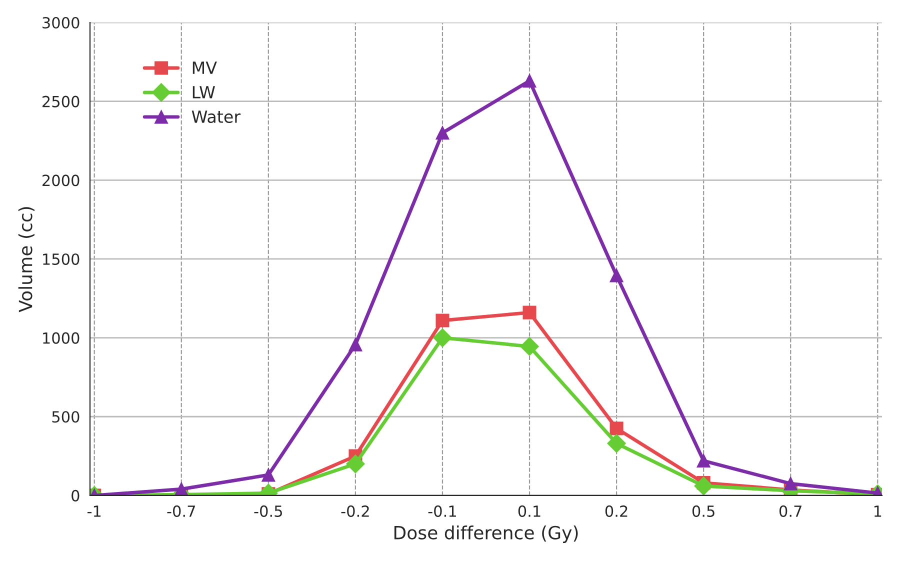  Describe the element at coordinates (76, 496) in the screenshot. I see `y-tick-label: 0` at that location.